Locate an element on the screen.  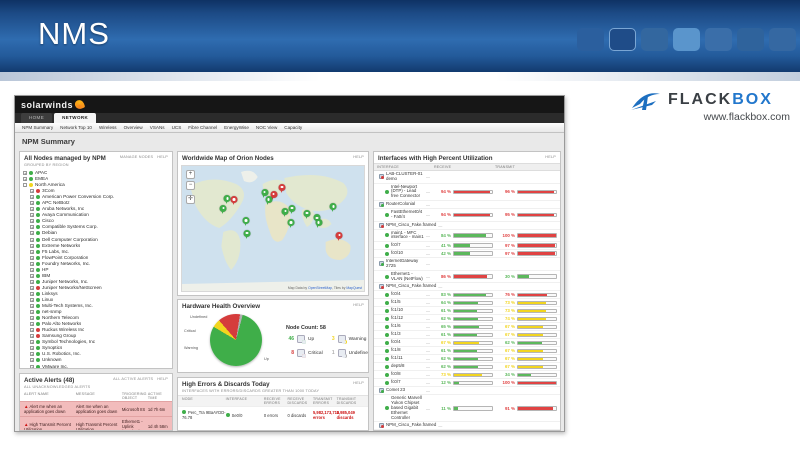
panel-link-all-active-alerts: ALL ACTIVE ALERTS is located at coordinates (133, 379).